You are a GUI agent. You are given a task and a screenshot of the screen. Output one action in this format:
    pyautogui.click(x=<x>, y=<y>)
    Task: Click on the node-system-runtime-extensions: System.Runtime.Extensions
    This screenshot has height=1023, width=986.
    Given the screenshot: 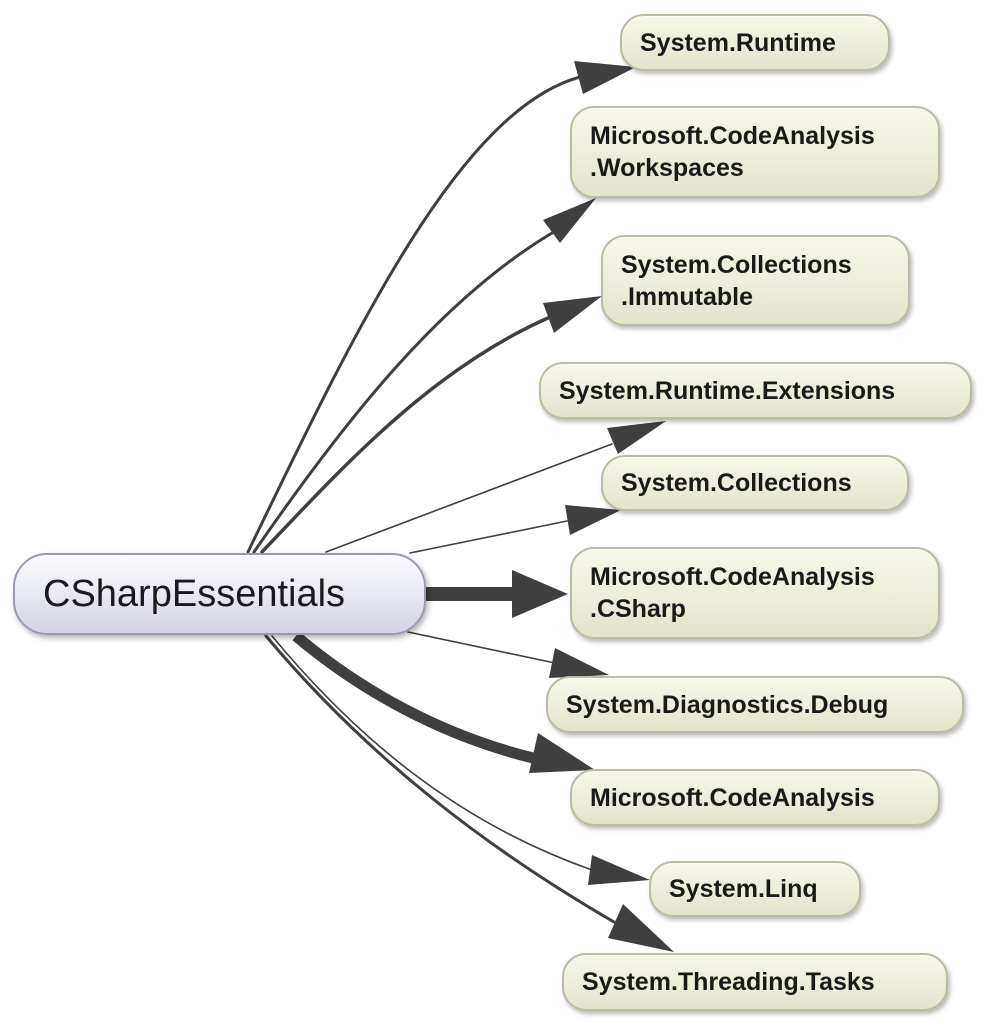 What is the action you would take?
    pyautogui.click(x=755, y=390)
    